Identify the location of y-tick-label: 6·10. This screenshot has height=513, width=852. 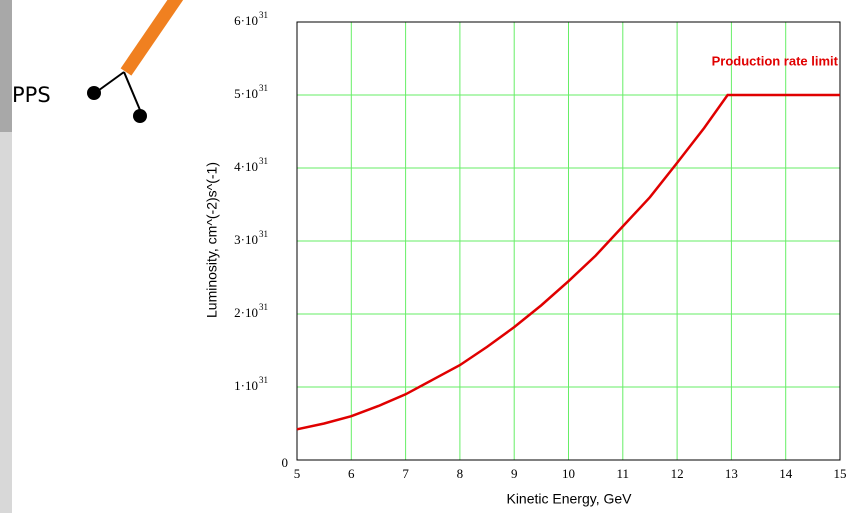
(246, 20).